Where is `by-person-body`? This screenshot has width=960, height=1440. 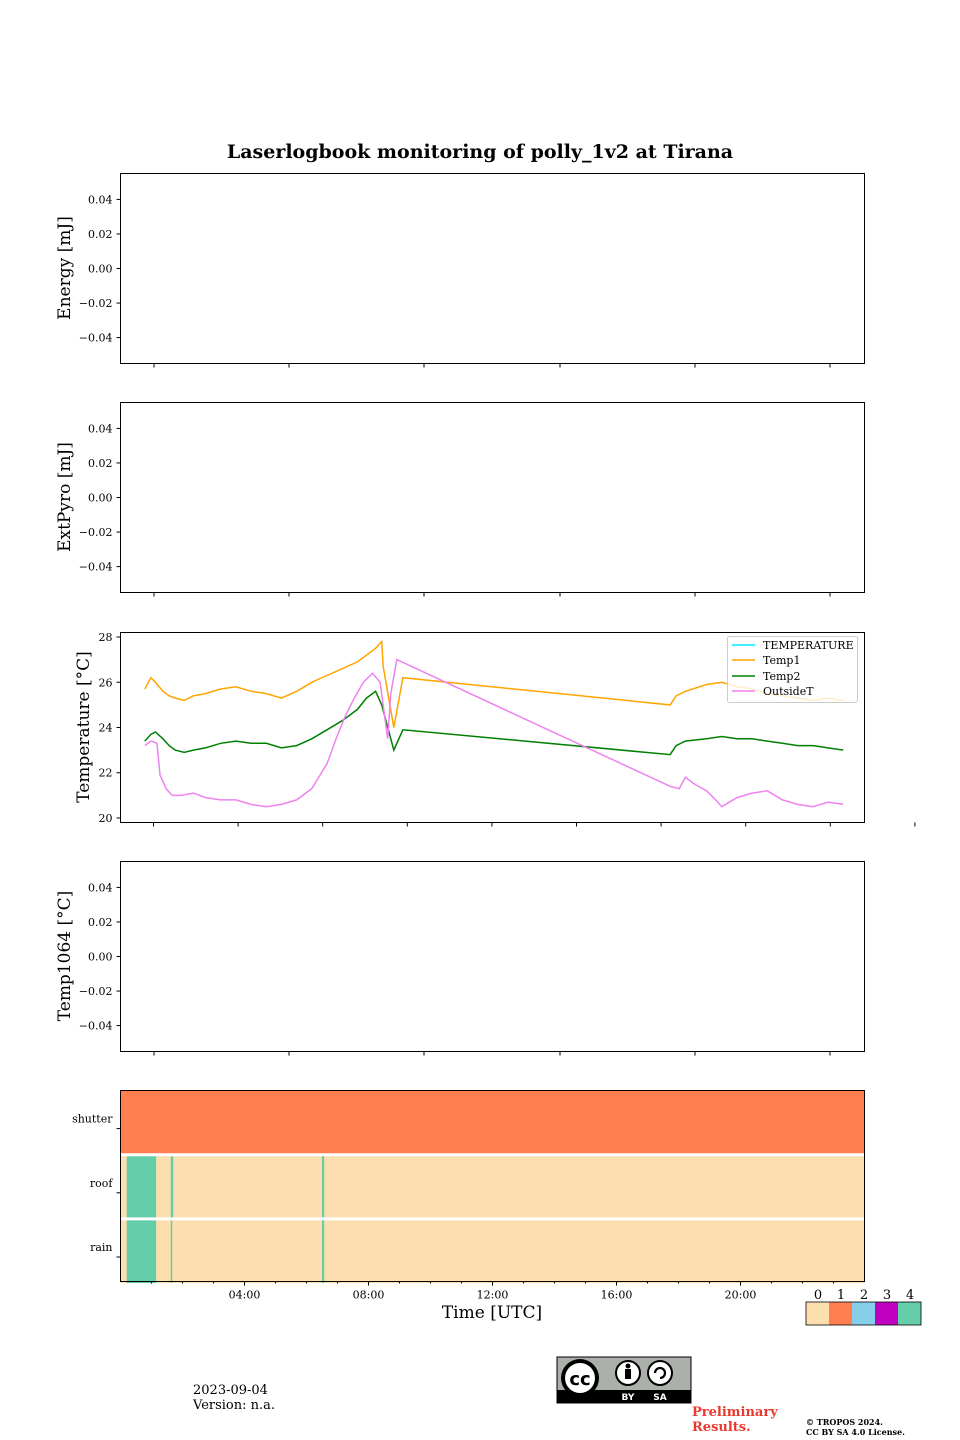 by-person-body is located at coordinates (628, 1374).